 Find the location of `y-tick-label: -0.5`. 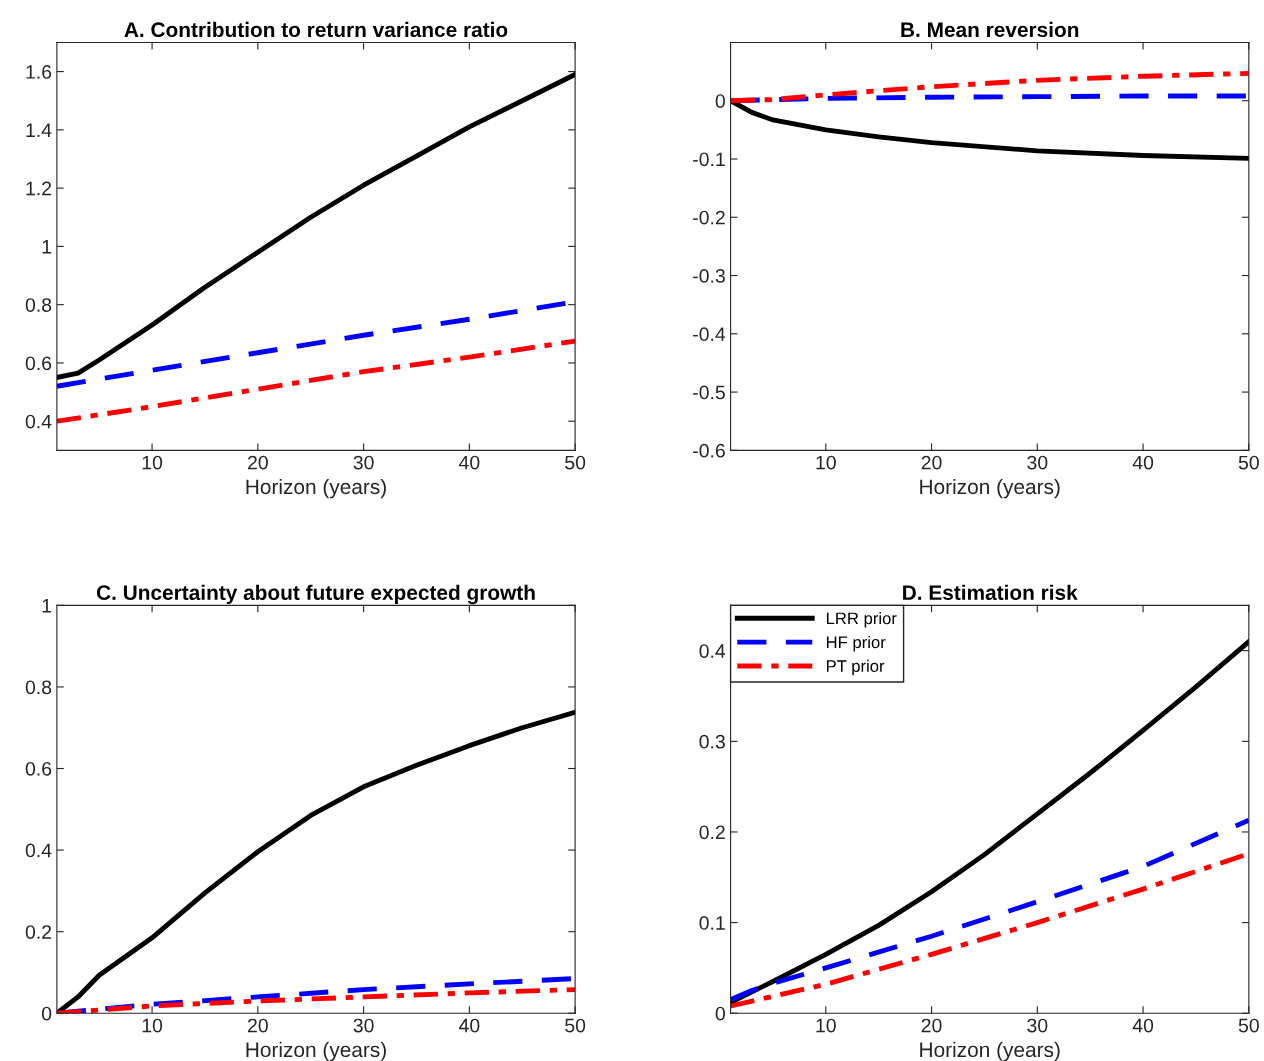

y-tick-label: -0.5 is located at coordinates (709, 392).